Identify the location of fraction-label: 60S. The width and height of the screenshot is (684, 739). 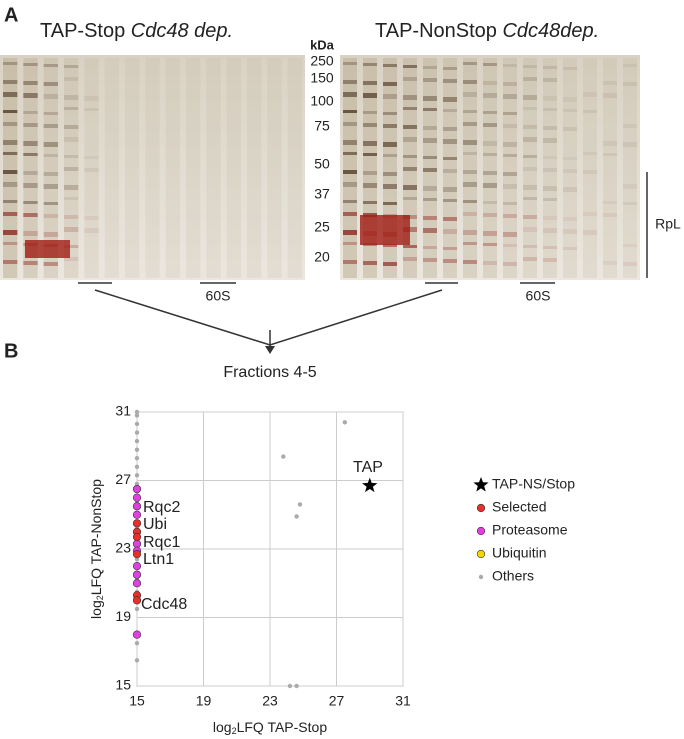
(538, 296).